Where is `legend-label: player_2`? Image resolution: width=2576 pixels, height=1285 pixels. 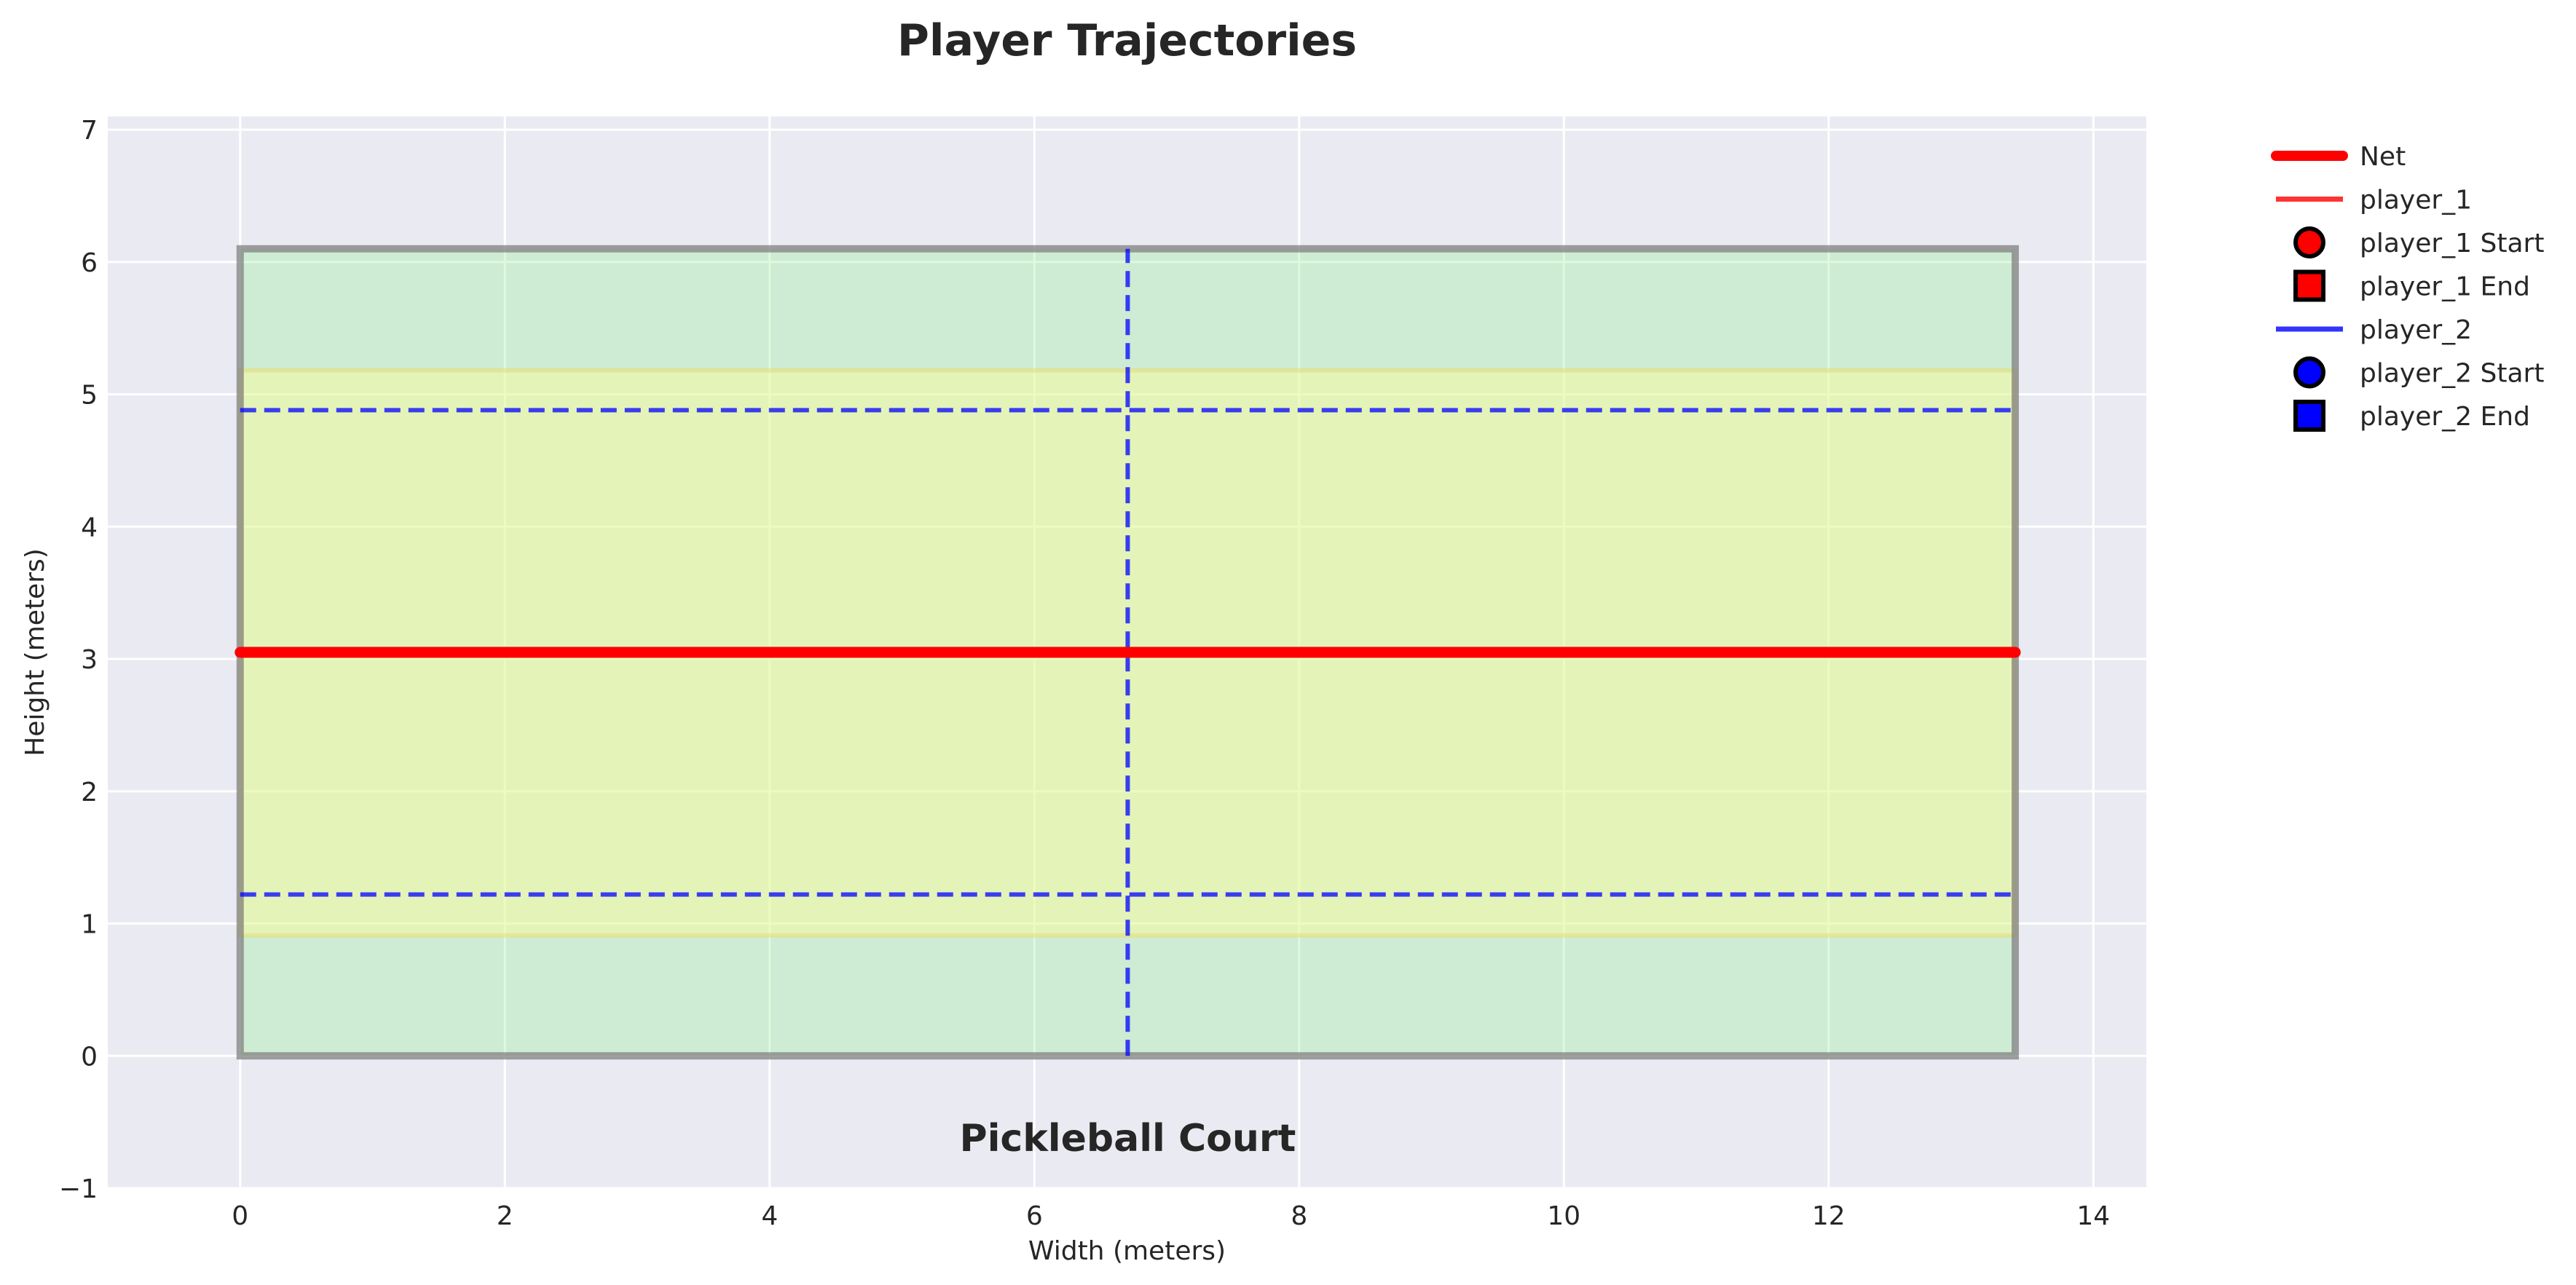 legend-label: player_2 is located at coordinates (2416, 330).